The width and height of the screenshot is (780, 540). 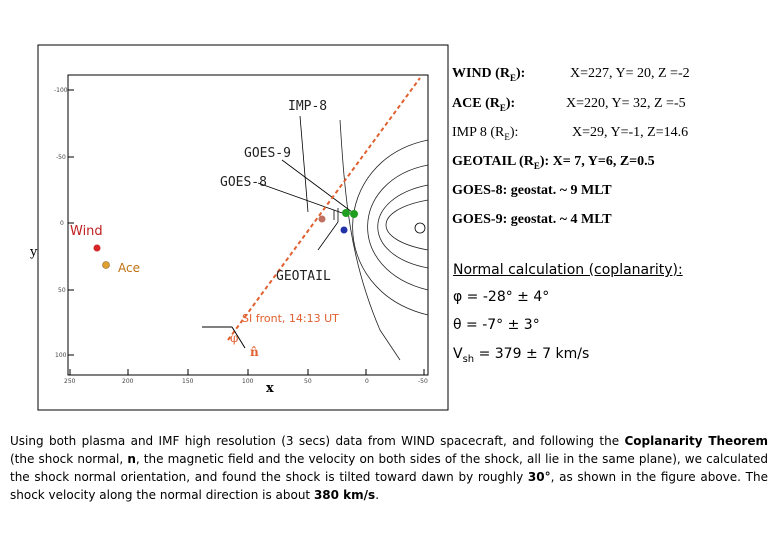 What do you see at coordinates (62, 223) in the screenshot?
I see `y-tick-label: 0` at bounding box center [62, 223].